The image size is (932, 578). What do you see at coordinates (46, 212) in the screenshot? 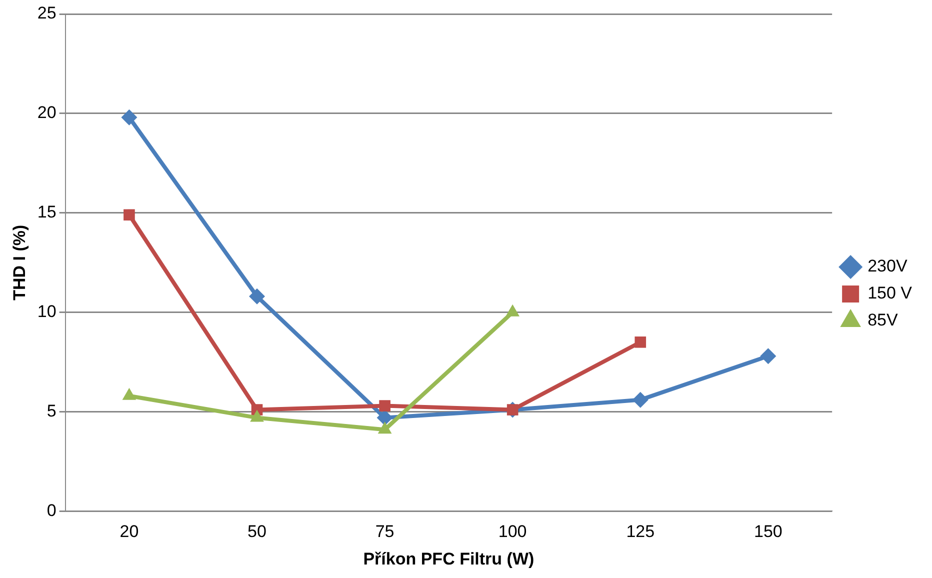
I see `y-tick-label: 15` at bounding box center [46, 212].